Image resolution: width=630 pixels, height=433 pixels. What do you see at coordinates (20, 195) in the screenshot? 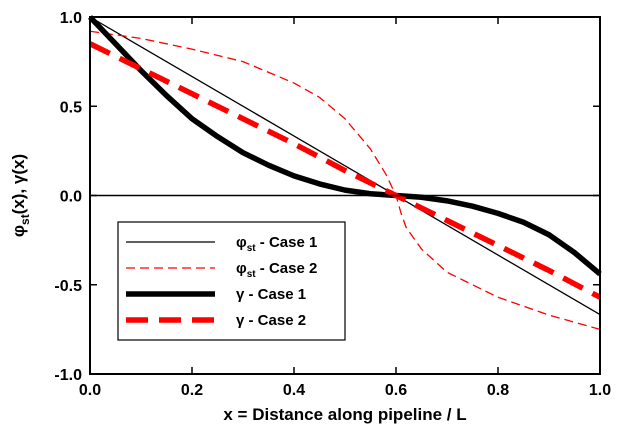
I see `y-axis-label: φst(x), γ(x)` at bounding box center [20, 195].